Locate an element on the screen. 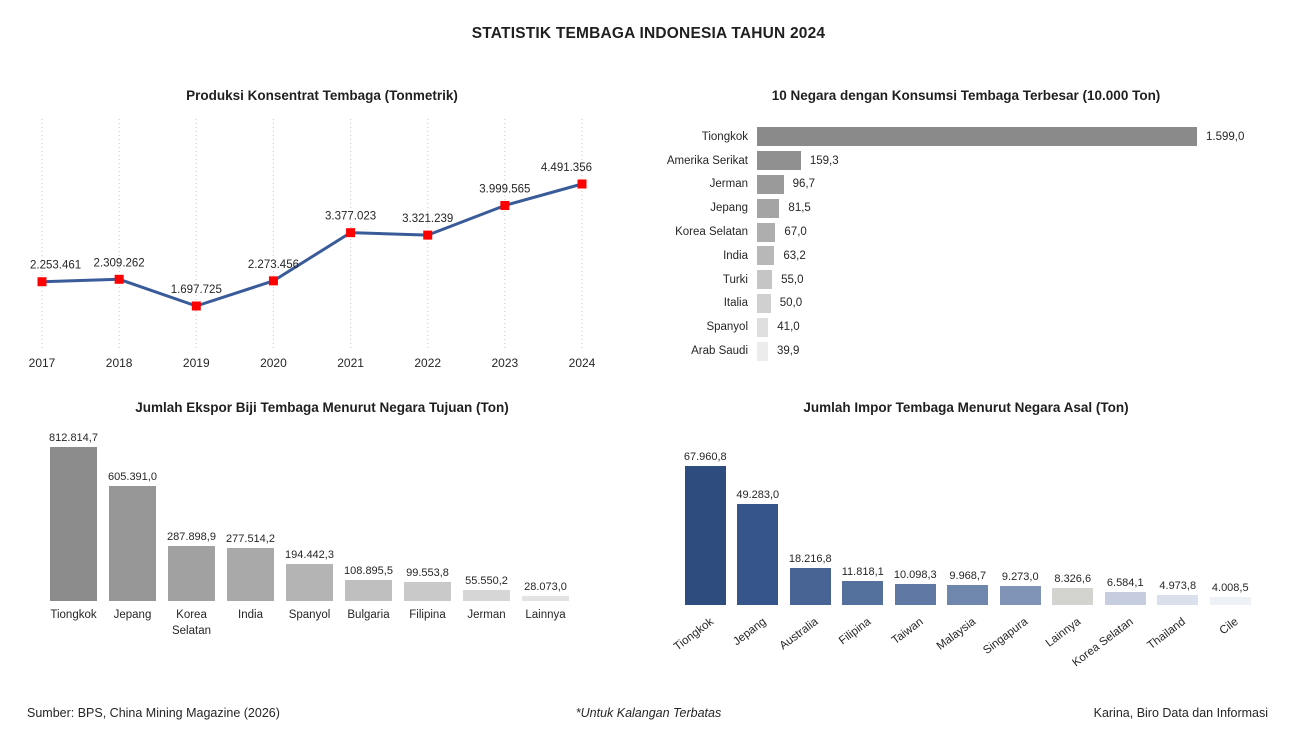  data-point-label: 3.999.565 is located at coordinates (504, 189).